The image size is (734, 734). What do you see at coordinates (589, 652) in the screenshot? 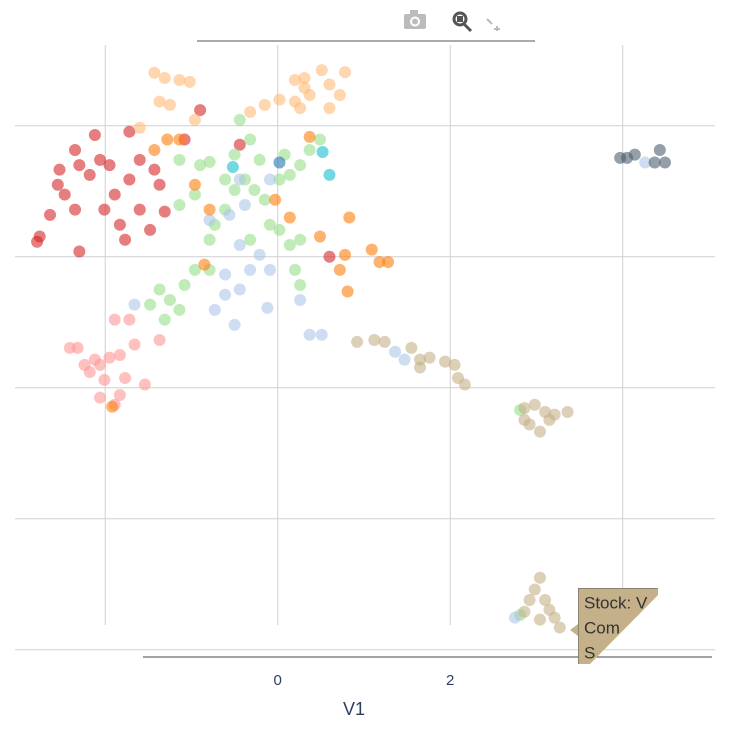
I see `tooltip-line: S` at bounding box center [589, 652].